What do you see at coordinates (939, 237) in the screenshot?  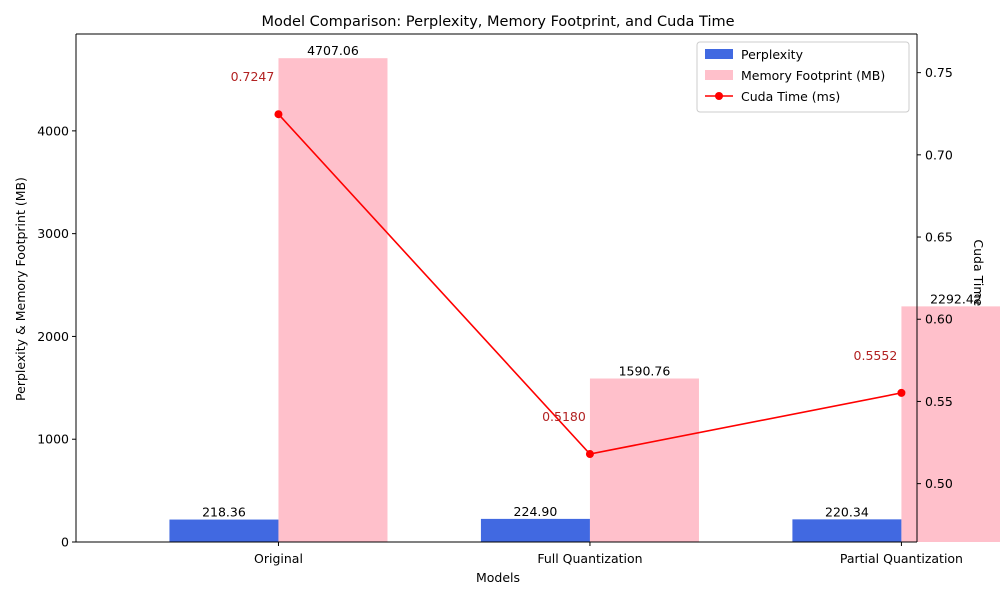 I see `y2-tick-label: 0.65` at bounding box center [939, 237].